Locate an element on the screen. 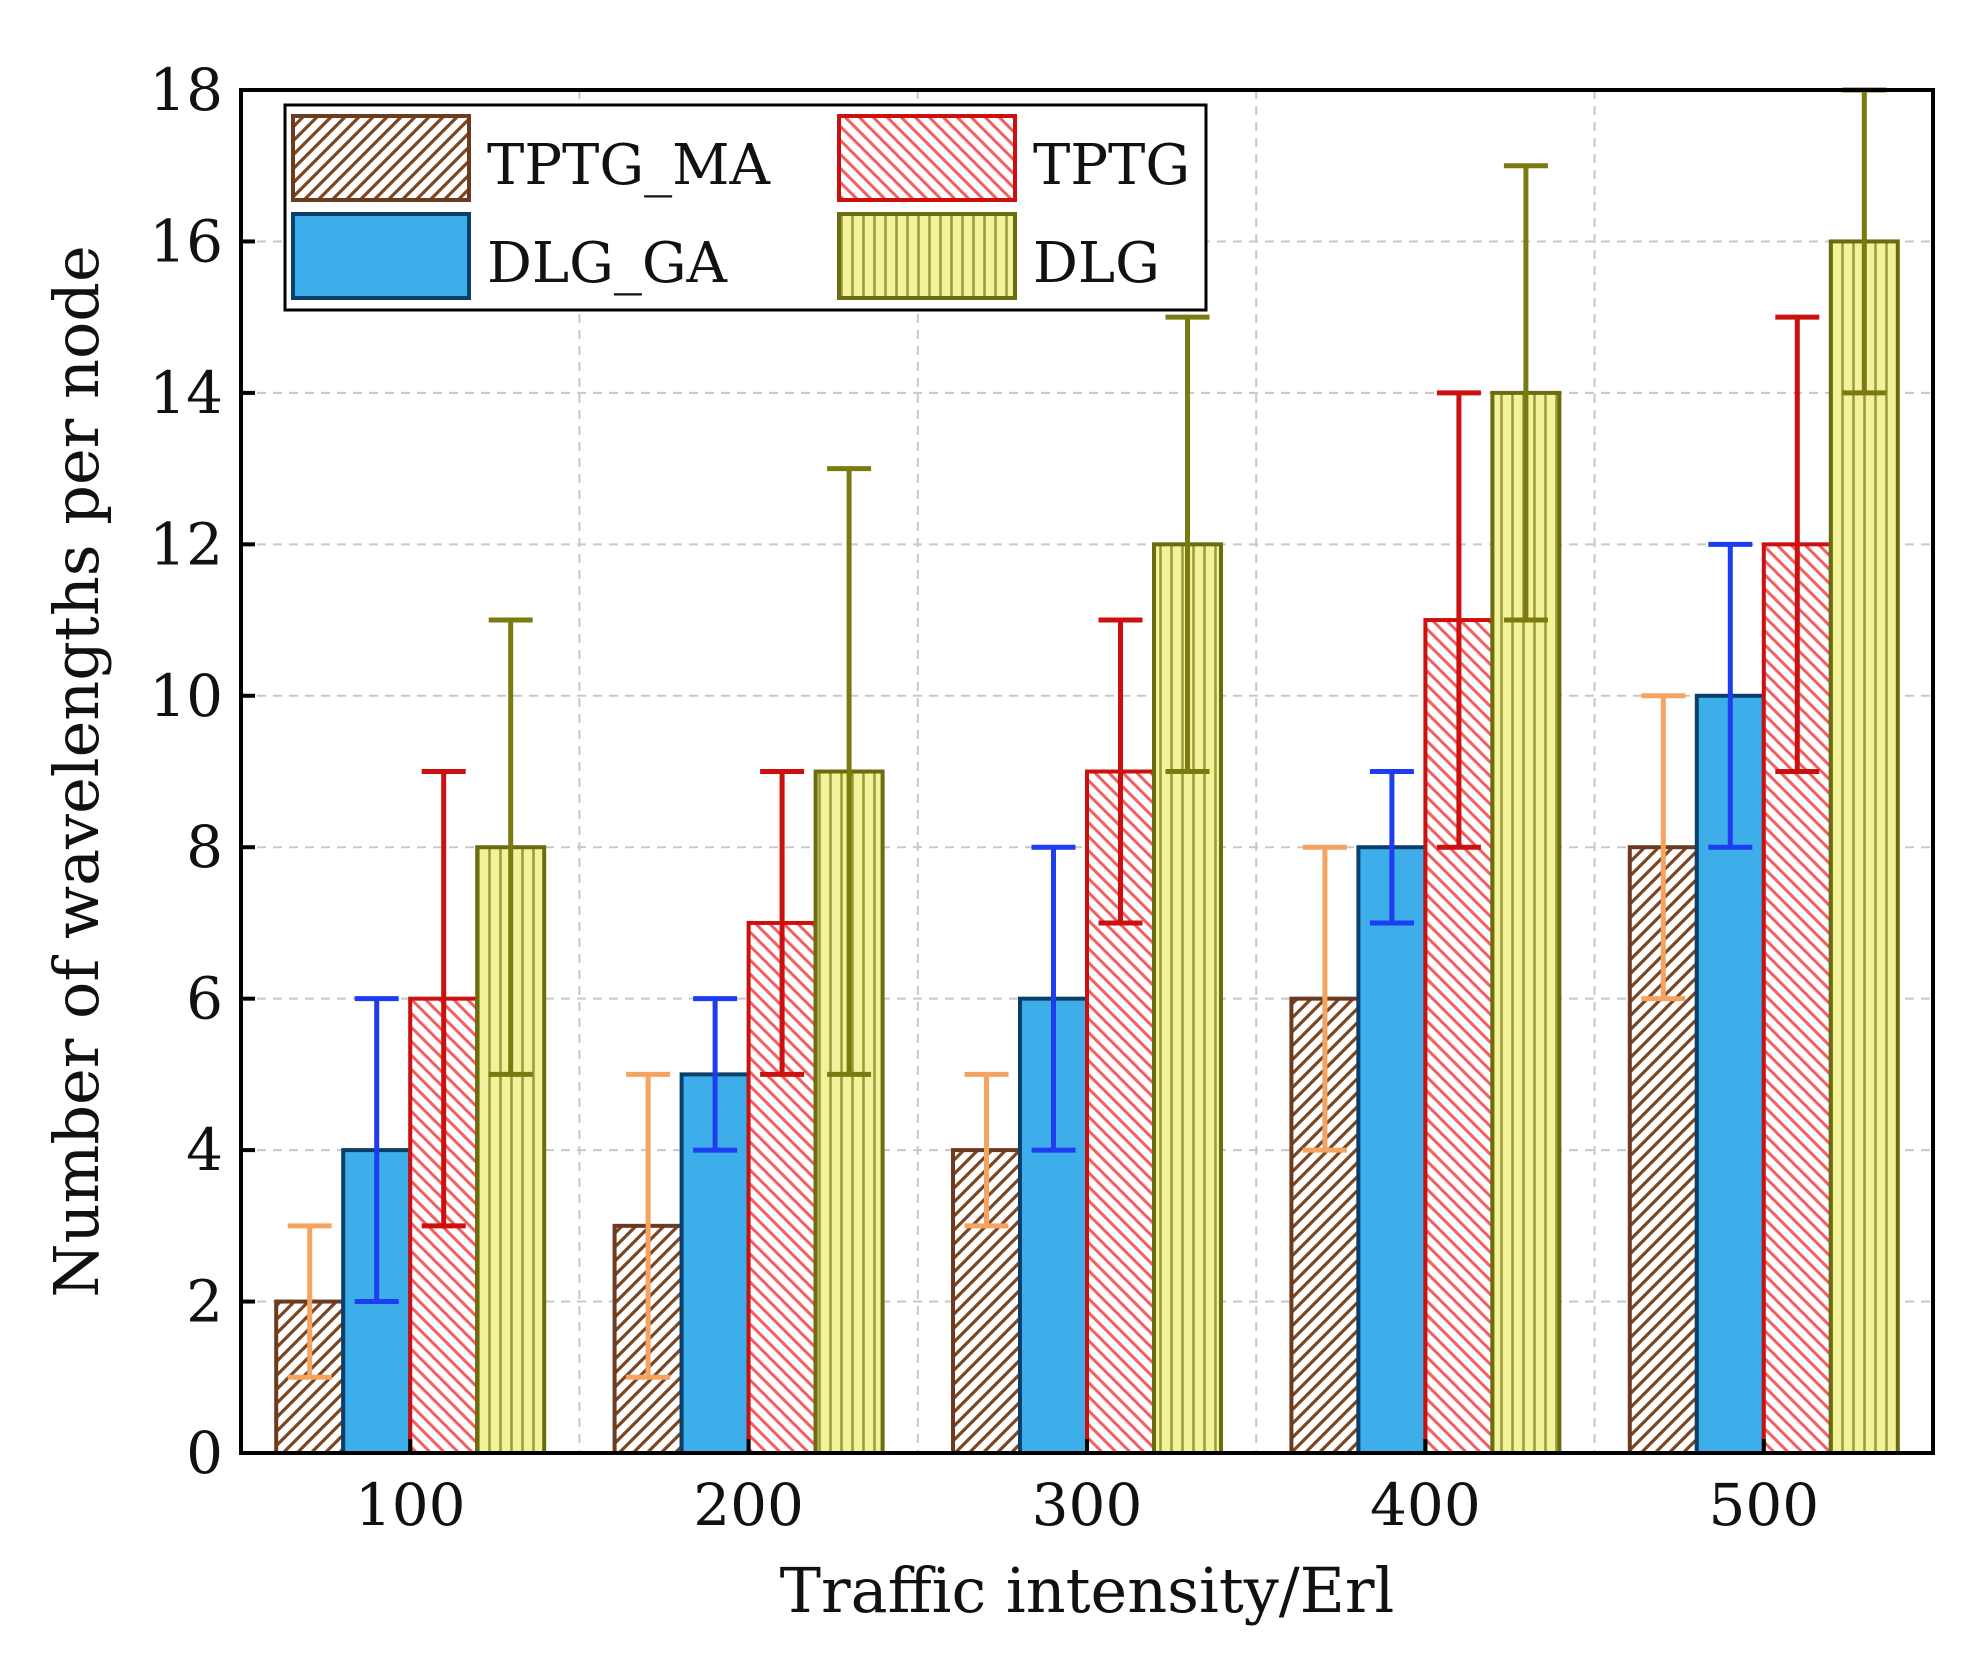  legend-label-DLG_GA: DLG_GA is located at coordinates (607, 263).